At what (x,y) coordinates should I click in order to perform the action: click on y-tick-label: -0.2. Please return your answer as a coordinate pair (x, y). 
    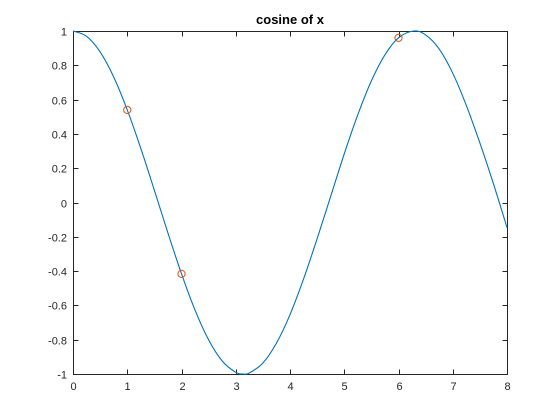
    Looking at the image, I should click on (57, 239).